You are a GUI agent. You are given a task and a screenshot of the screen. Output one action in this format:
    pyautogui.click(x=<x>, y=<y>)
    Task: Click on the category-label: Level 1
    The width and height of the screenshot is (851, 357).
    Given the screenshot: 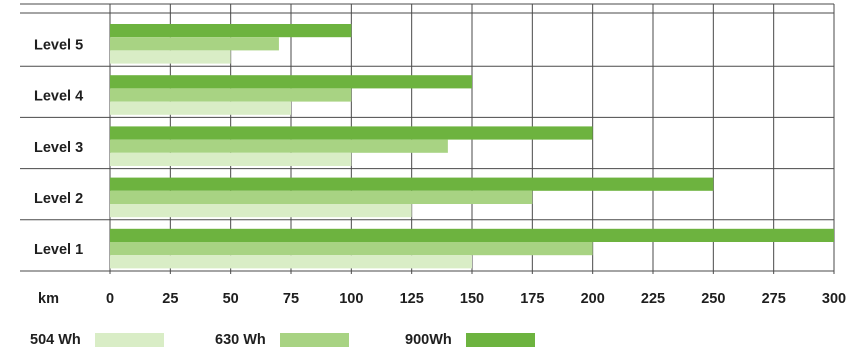 What is the action you would take?
    pyautogui.click(x=58, y=250)
    